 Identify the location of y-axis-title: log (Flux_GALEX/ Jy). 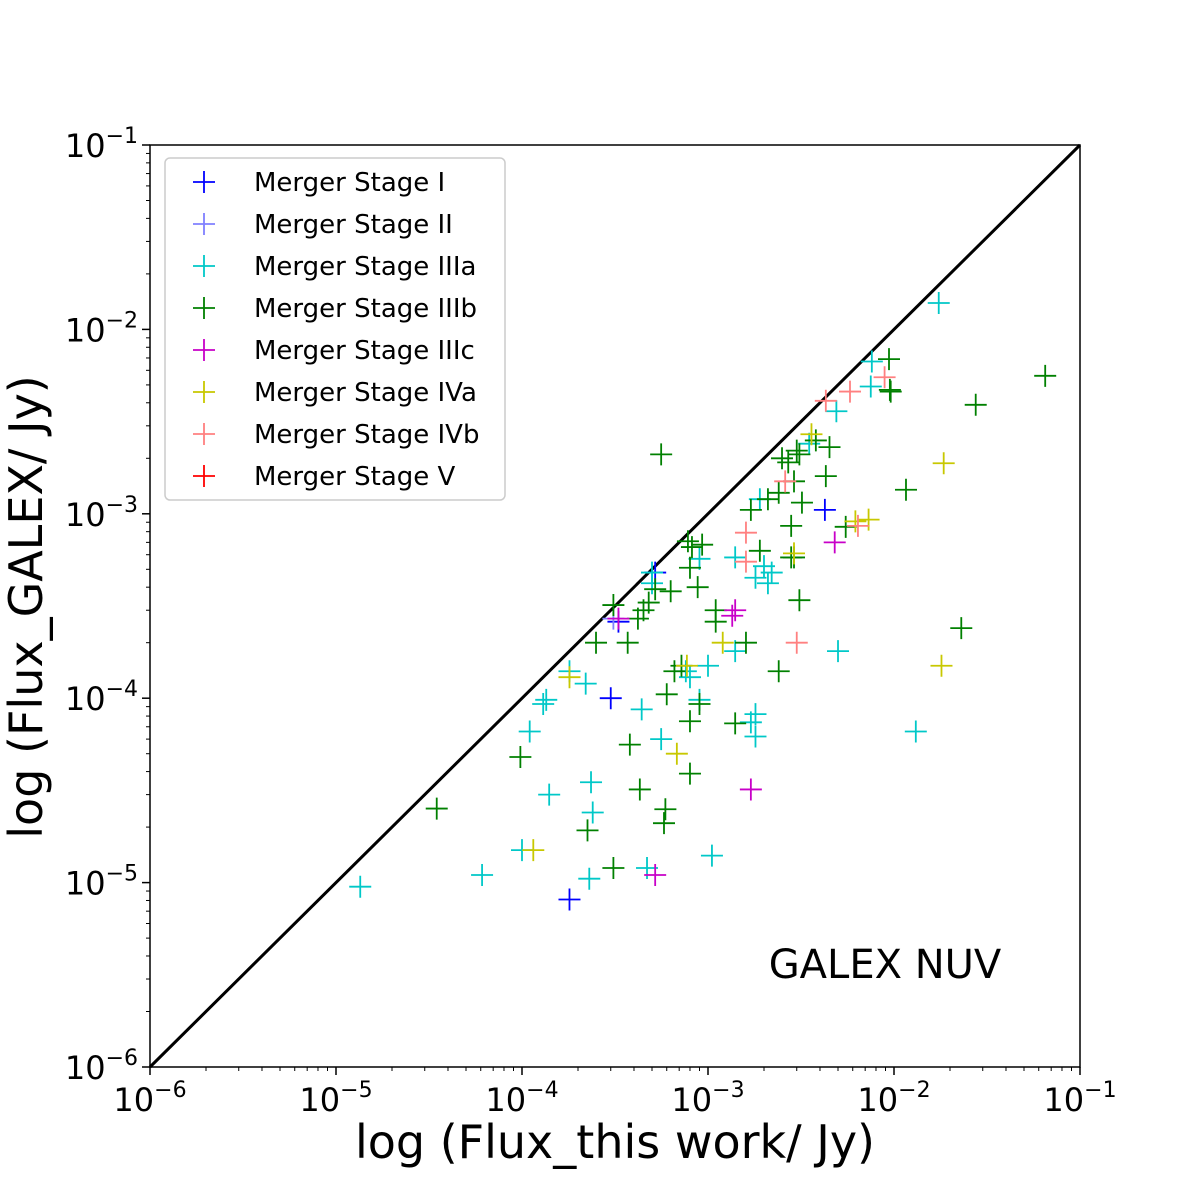
(26, 606).